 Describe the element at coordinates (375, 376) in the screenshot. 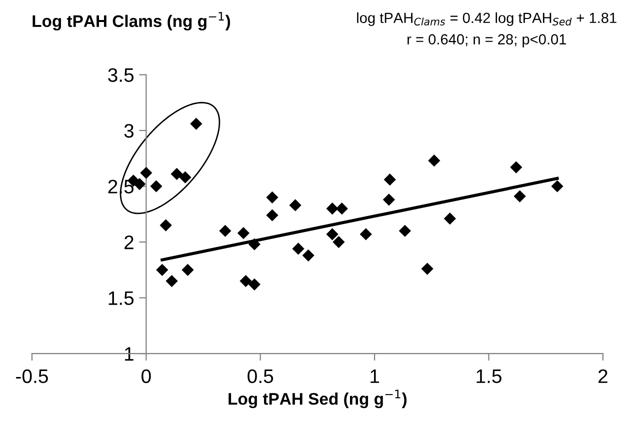

I see `x-tick-label: 1` at that location.